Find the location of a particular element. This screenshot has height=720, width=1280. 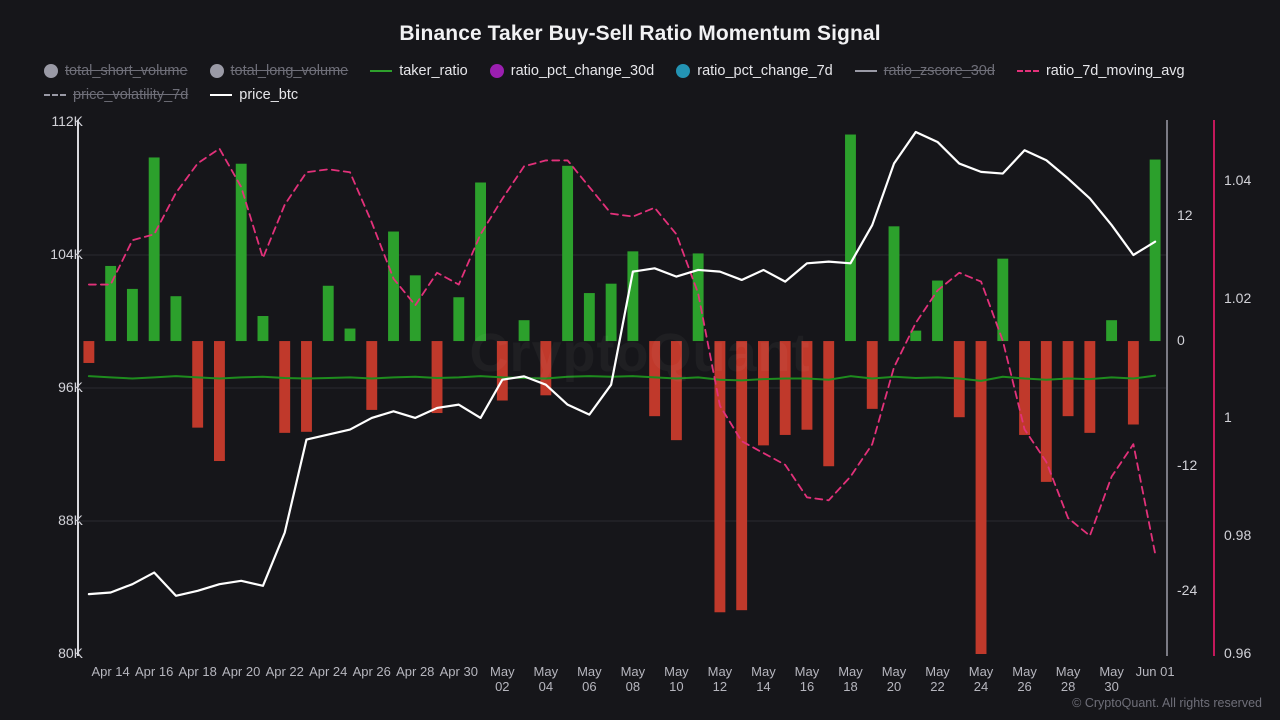

x-tick-label: Jun 01 is located at coordinates (1155, 671).